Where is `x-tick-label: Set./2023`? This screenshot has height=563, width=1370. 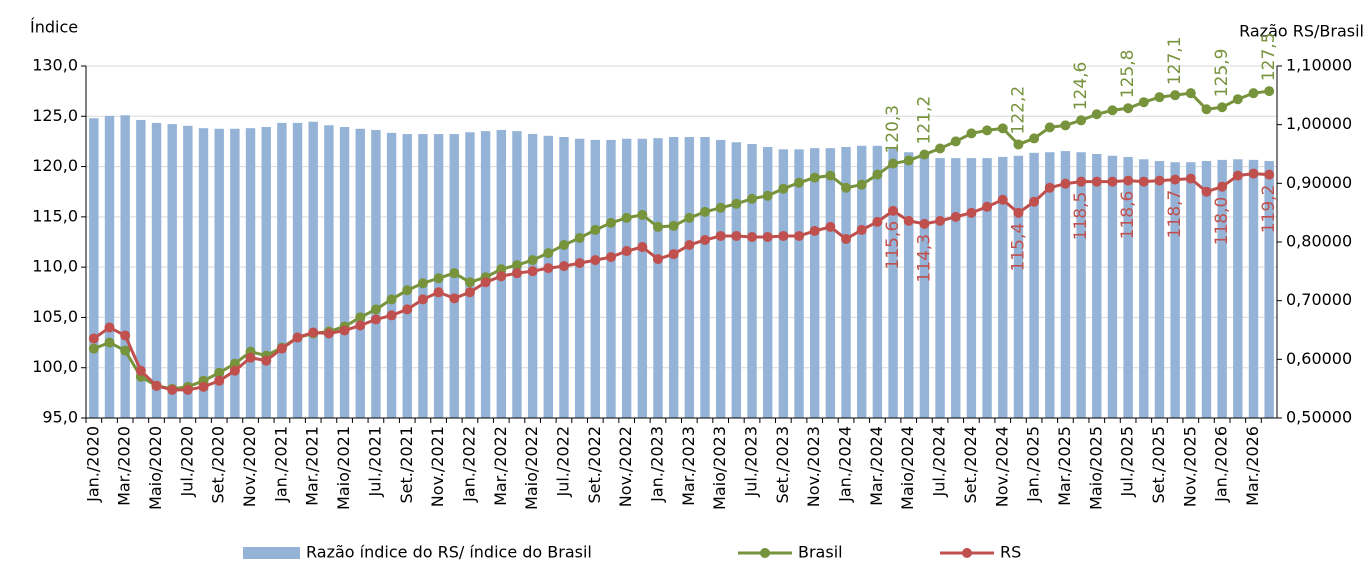
x-tick-label: Set./2023 is located at coordinates (782, 464).